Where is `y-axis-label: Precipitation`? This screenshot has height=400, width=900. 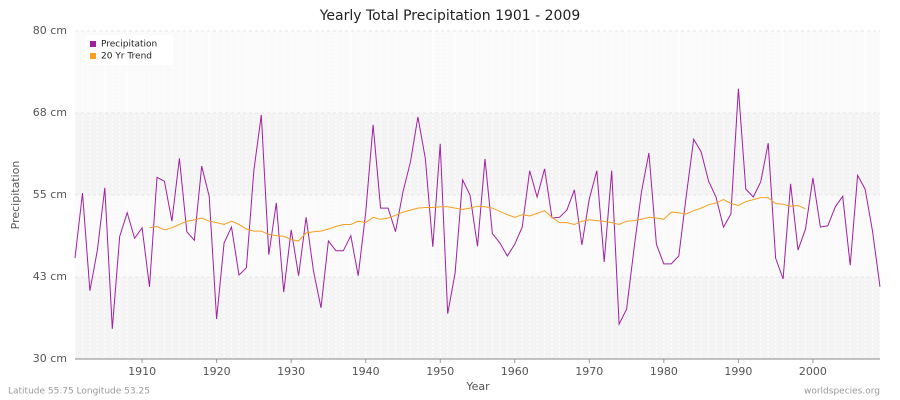 y-axis-label: Precipitation is located at coordinates (15, 195).